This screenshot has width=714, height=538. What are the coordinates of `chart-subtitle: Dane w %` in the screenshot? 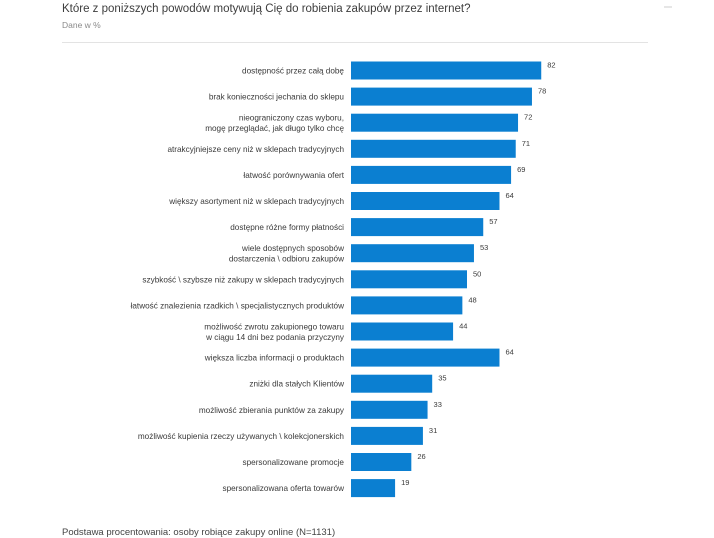 It's located at (81, 25).